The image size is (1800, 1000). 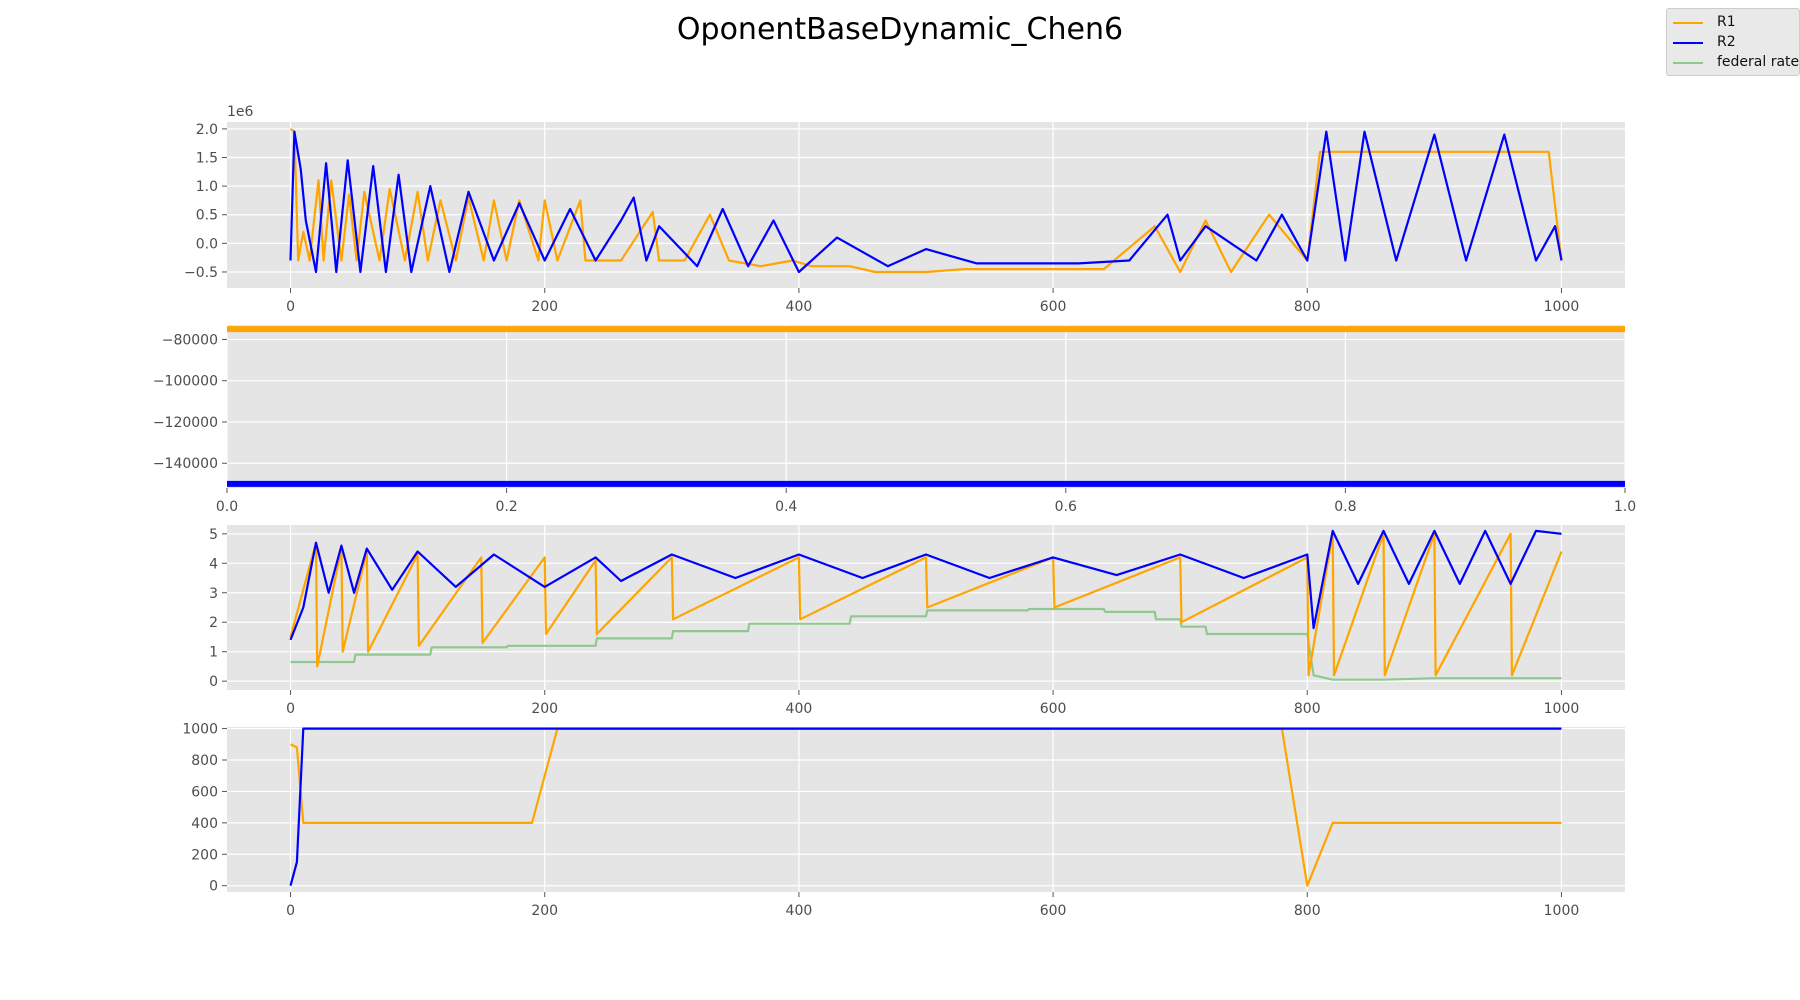 I want to click on y-tick-label: 1000, so click(x=200, y=730).